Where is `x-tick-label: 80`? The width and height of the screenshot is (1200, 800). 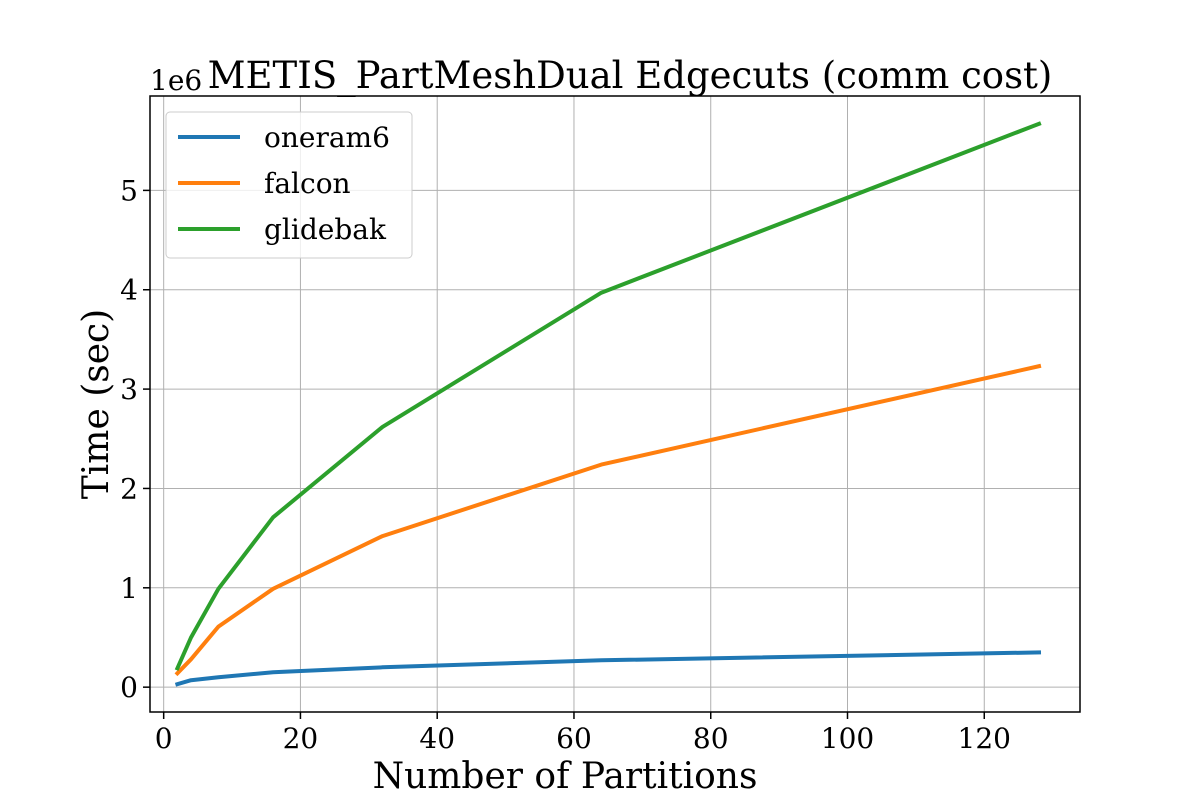
x-tick-label: 80 is located at coordinates (711, 738).